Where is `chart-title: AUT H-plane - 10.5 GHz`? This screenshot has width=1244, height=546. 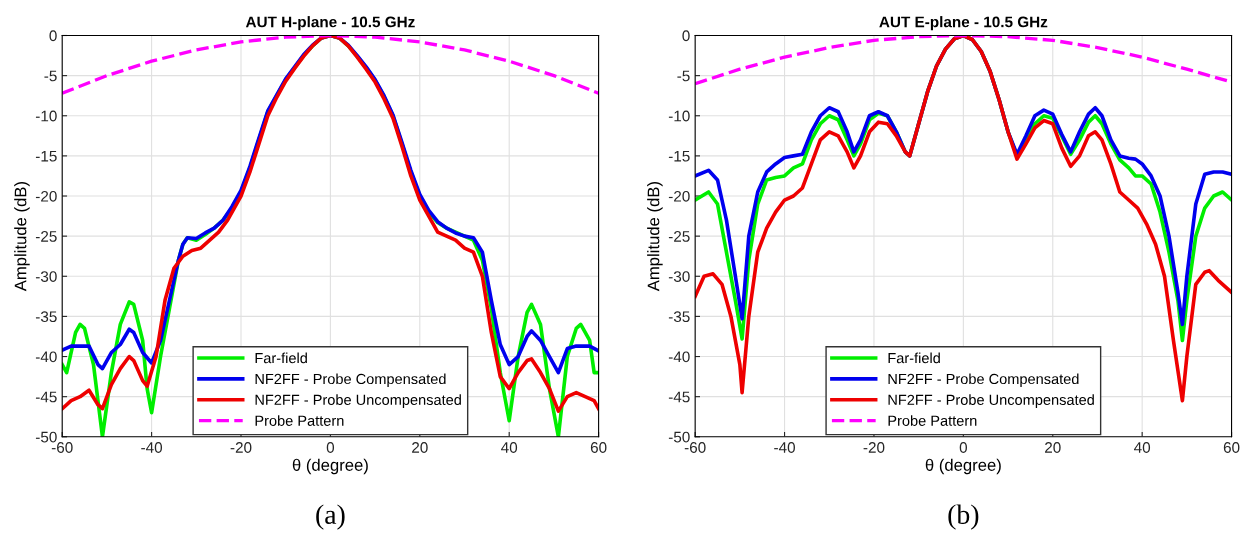
chart-title: AUT H-plane - 10.5 GHz is located at coordinates (330, 23).